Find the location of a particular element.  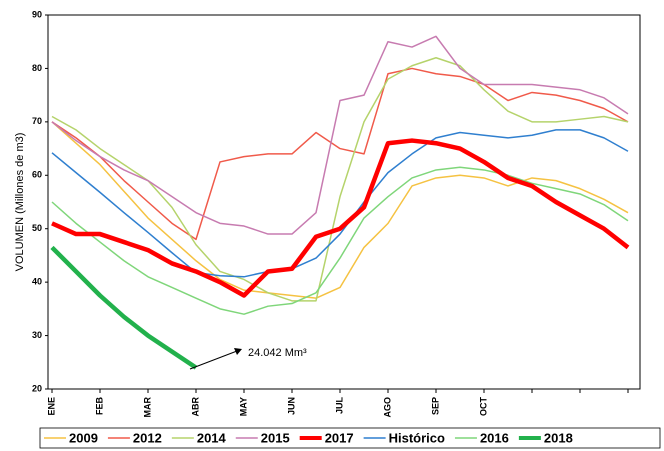

x-tick-label: SEP is located at coordinates (435, 406).